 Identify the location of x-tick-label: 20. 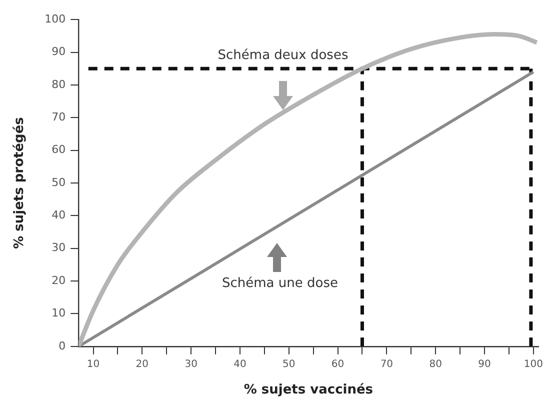
(142, 364).